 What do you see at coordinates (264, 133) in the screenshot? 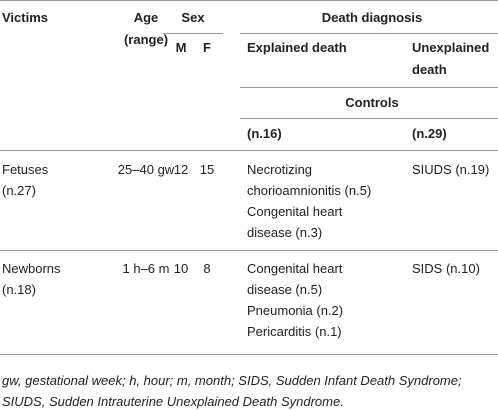
I see `header-cell: (n.16)` at bounding box center [264, 133].